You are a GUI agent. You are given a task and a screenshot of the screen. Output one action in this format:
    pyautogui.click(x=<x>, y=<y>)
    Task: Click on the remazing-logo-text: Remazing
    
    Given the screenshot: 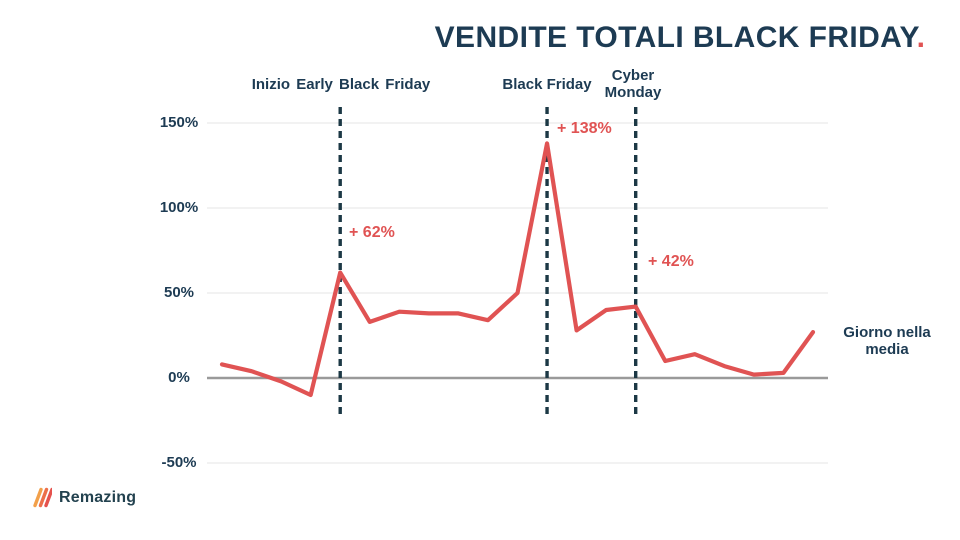 What is the action you would take?
    pyautogui.click(x=98, y=497)
    